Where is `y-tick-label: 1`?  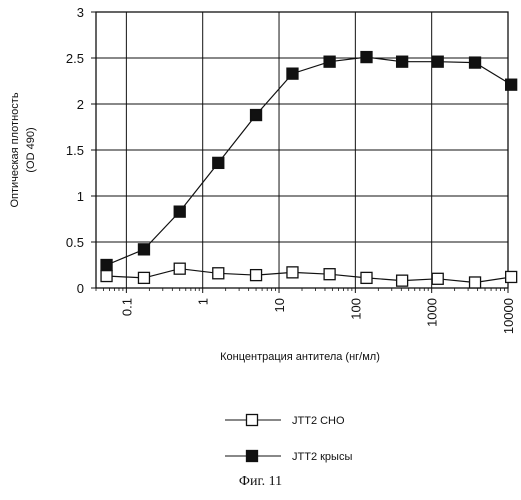
y-tick-label: 1 is located at coordinates (80, 196).